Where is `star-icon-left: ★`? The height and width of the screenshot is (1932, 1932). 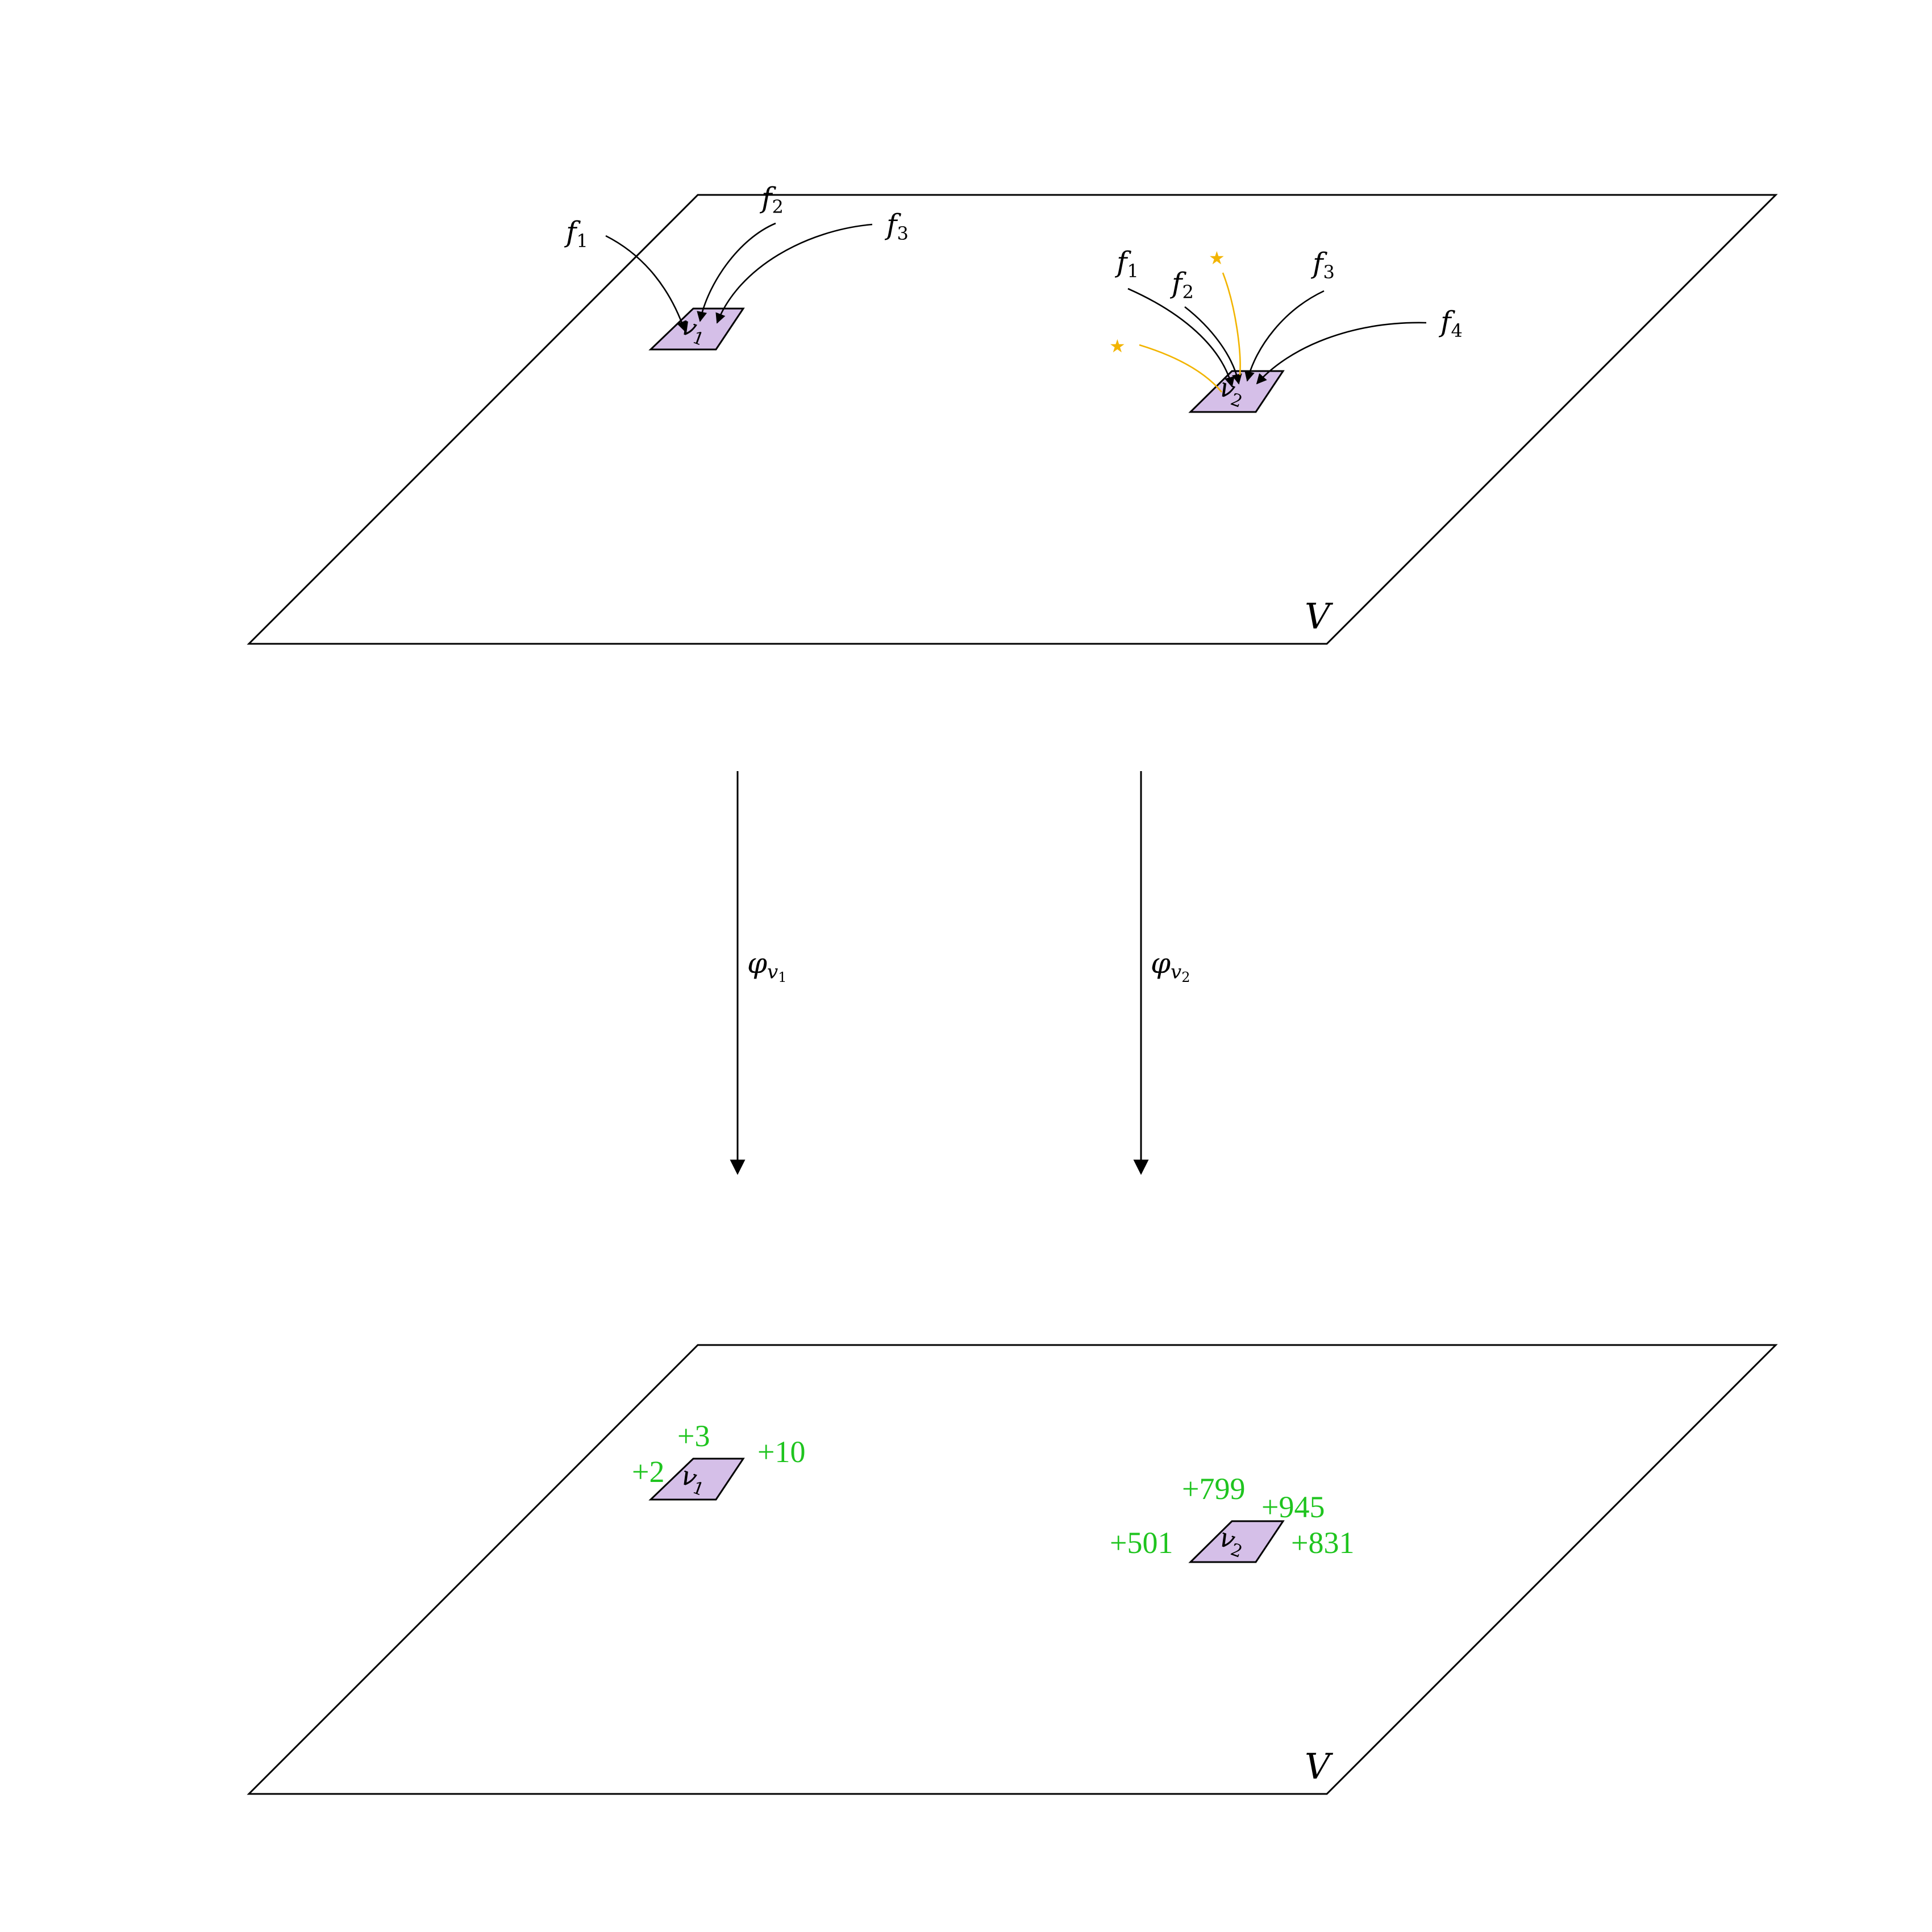
star-icon-left: ★ is located at coordinates (1117, 346).